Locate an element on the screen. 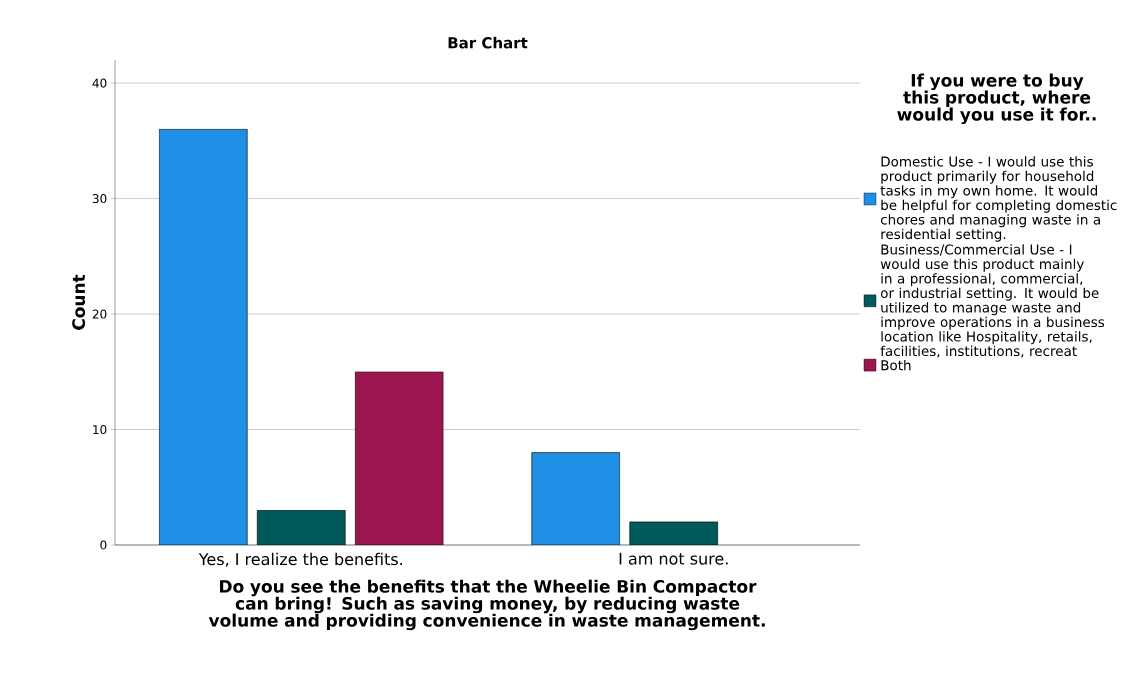  y-tick-label: 10 is located at coordinates (100, 429).